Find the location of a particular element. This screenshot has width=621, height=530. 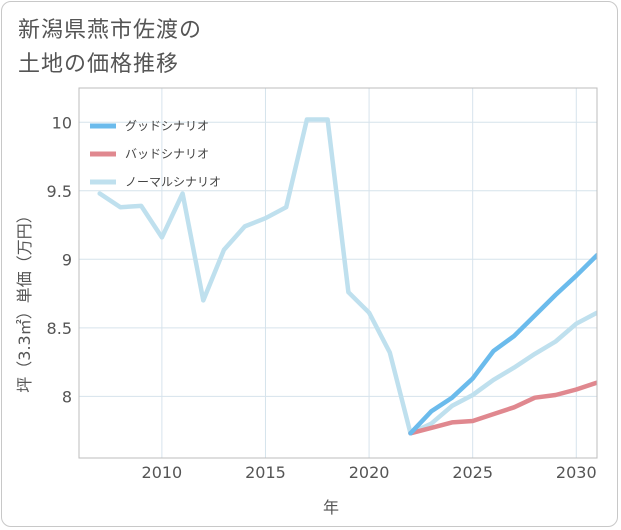

chart-title-line1: 新潟県燕市佐渡の is located at coordinates (110, 30).